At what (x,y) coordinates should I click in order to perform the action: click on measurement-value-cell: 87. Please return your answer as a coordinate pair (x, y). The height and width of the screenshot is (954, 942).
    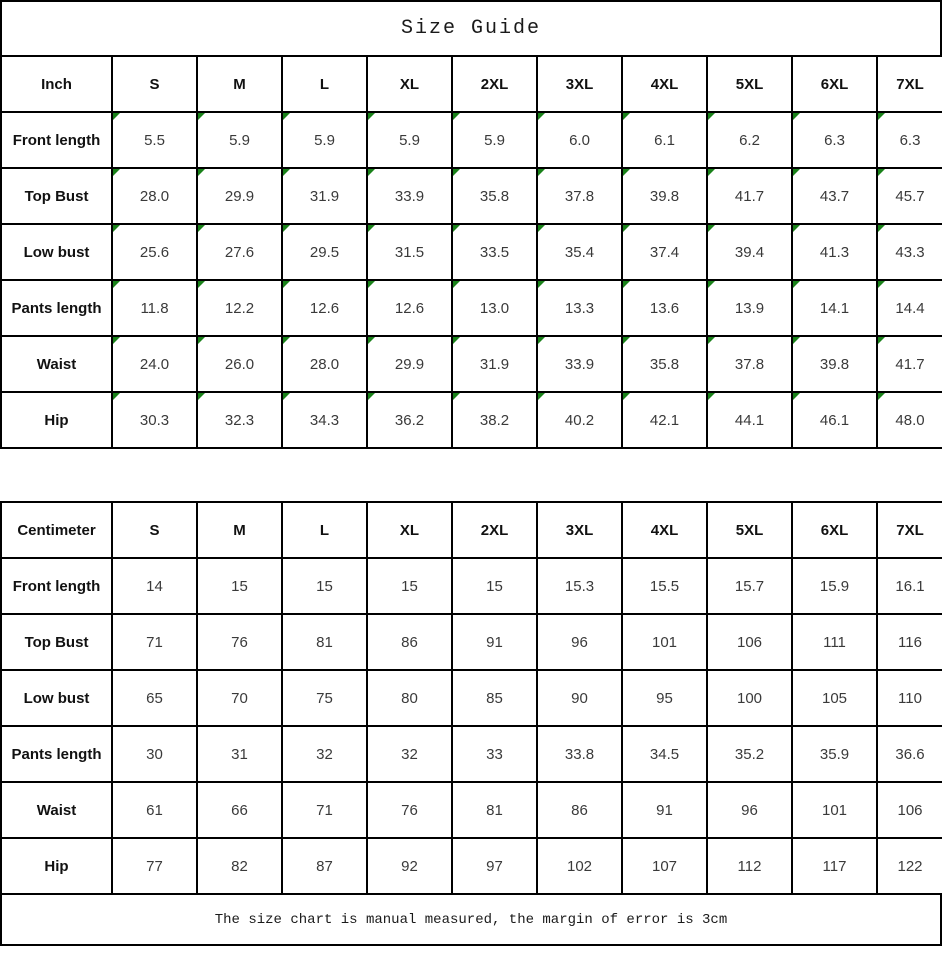
    Looking at the image, I should click on (324, 866).